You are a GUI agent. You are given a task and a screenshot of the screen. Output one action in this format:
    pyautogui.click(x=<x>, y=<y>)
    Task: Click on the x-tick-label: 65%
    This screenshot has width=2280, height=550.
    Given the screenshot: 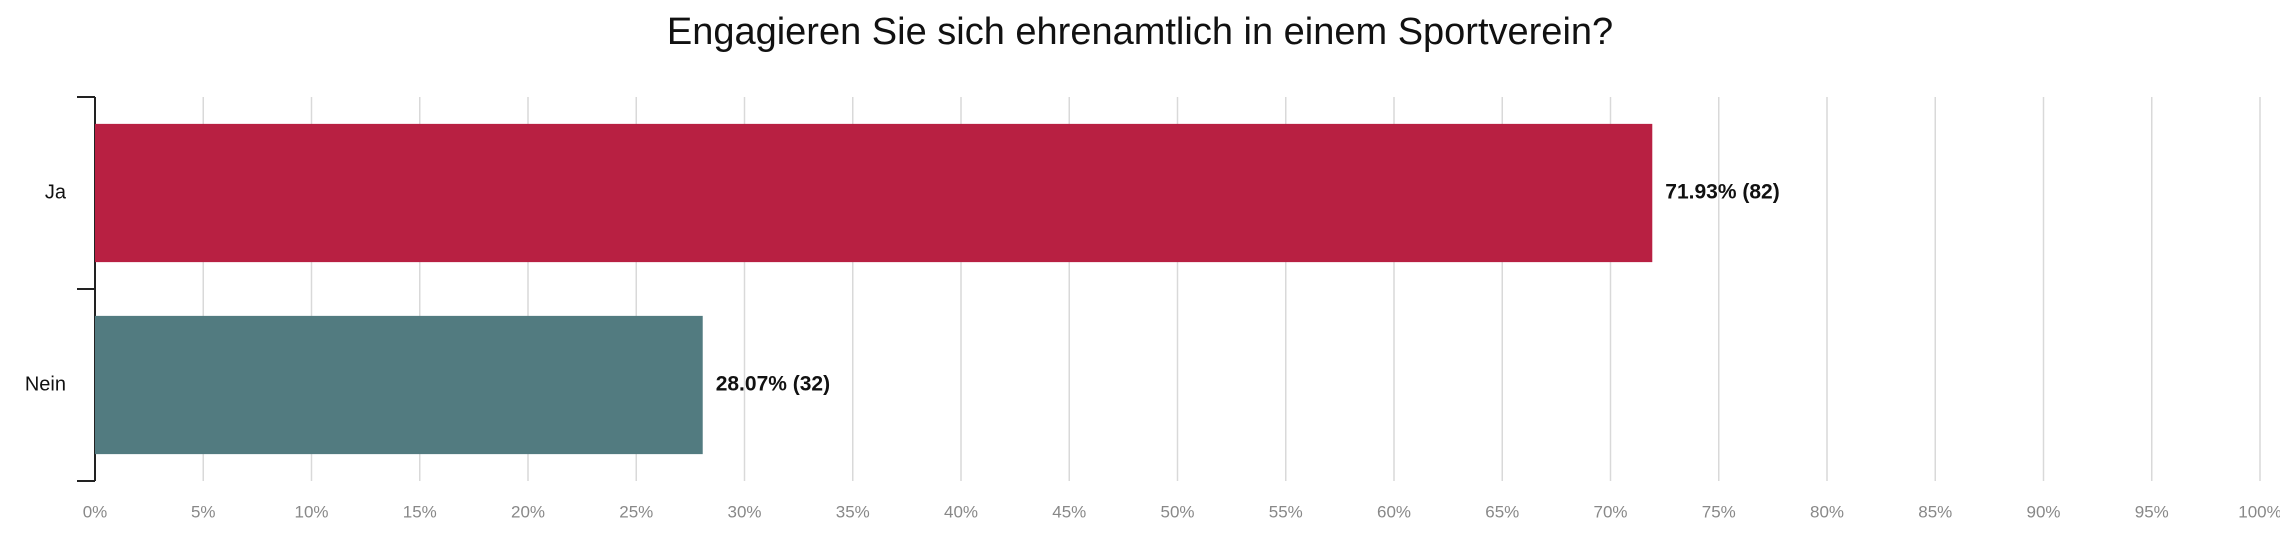 What is the action you would take?
    pyautogui.click(x=1502, y=511)
    